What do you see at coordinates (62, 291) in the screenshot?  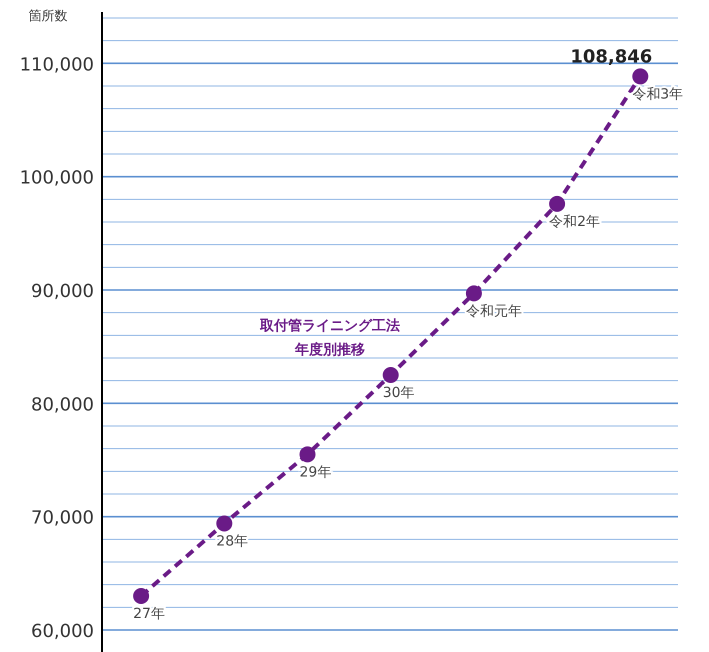 I see `y-tick-label: 90,000` at bounding box center [62, 291].